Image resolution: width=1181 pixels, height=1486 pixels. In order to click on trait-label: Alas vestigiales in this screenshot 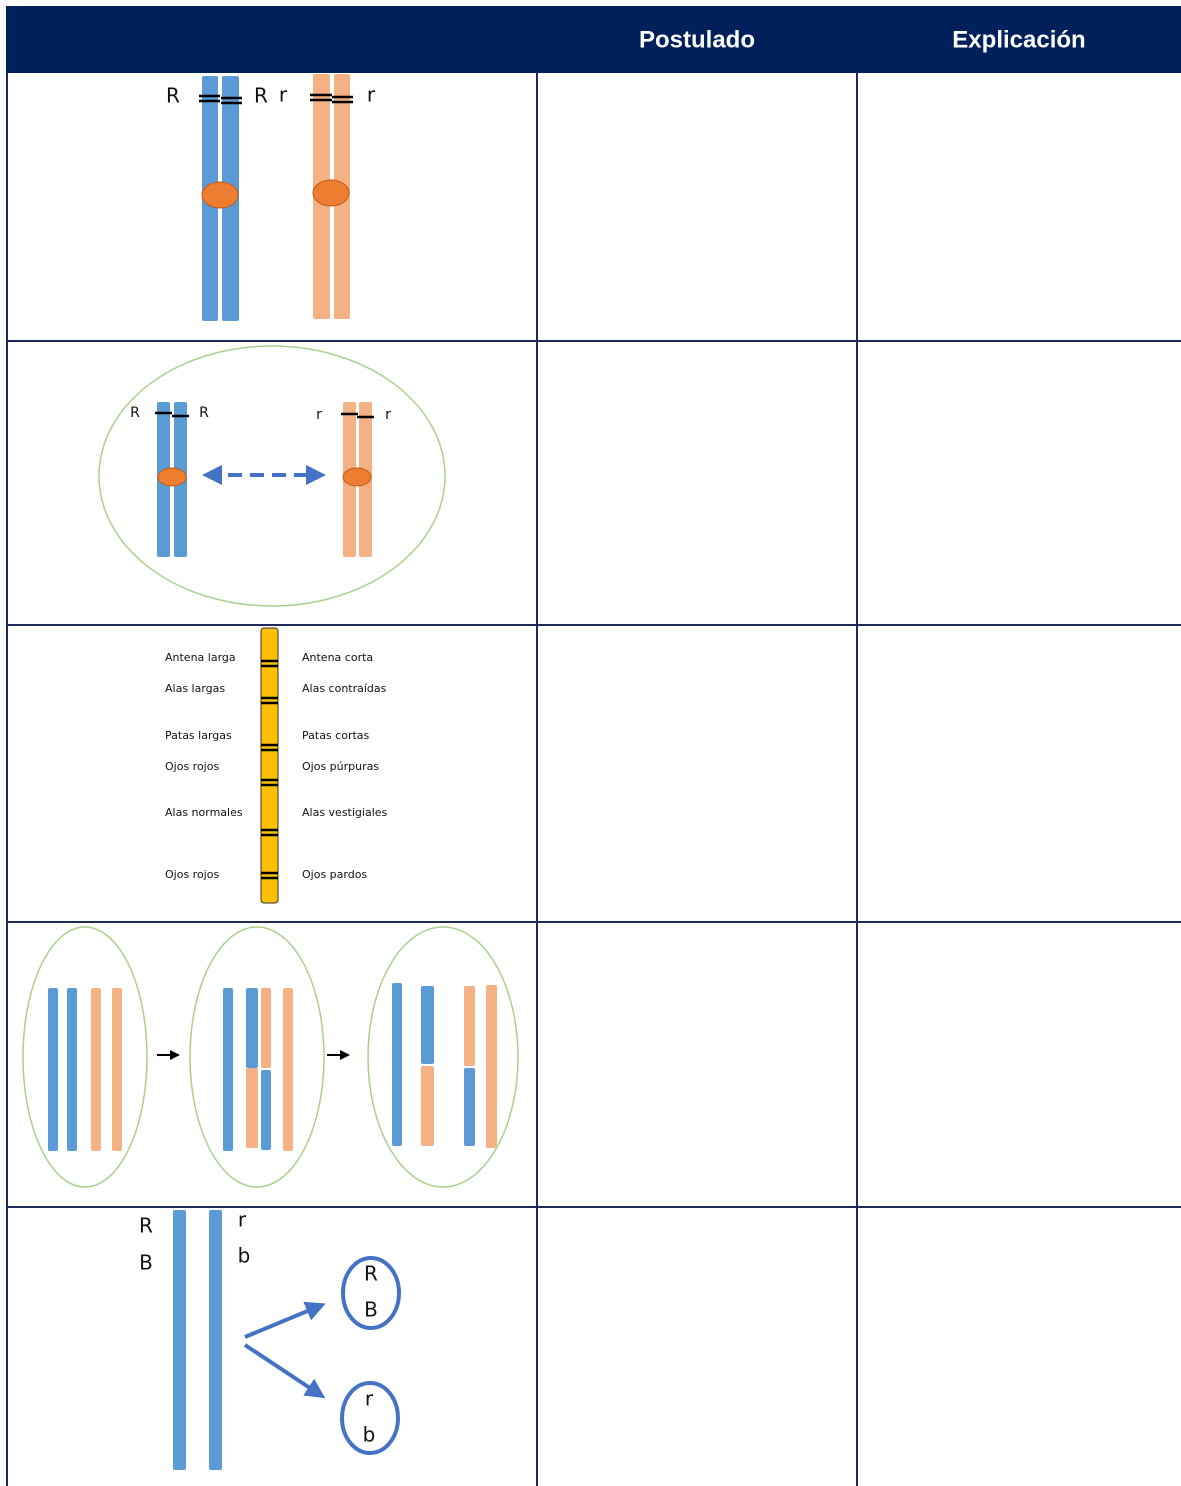, I will do `click(345, 812)`.